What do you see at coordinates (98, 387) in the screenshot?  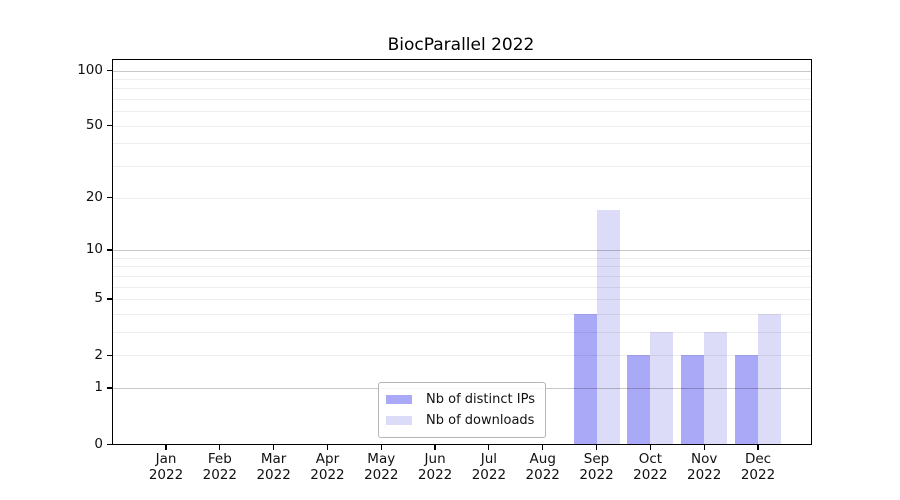 I see `y-tick-label: 1` at bounding box center [98, 387].